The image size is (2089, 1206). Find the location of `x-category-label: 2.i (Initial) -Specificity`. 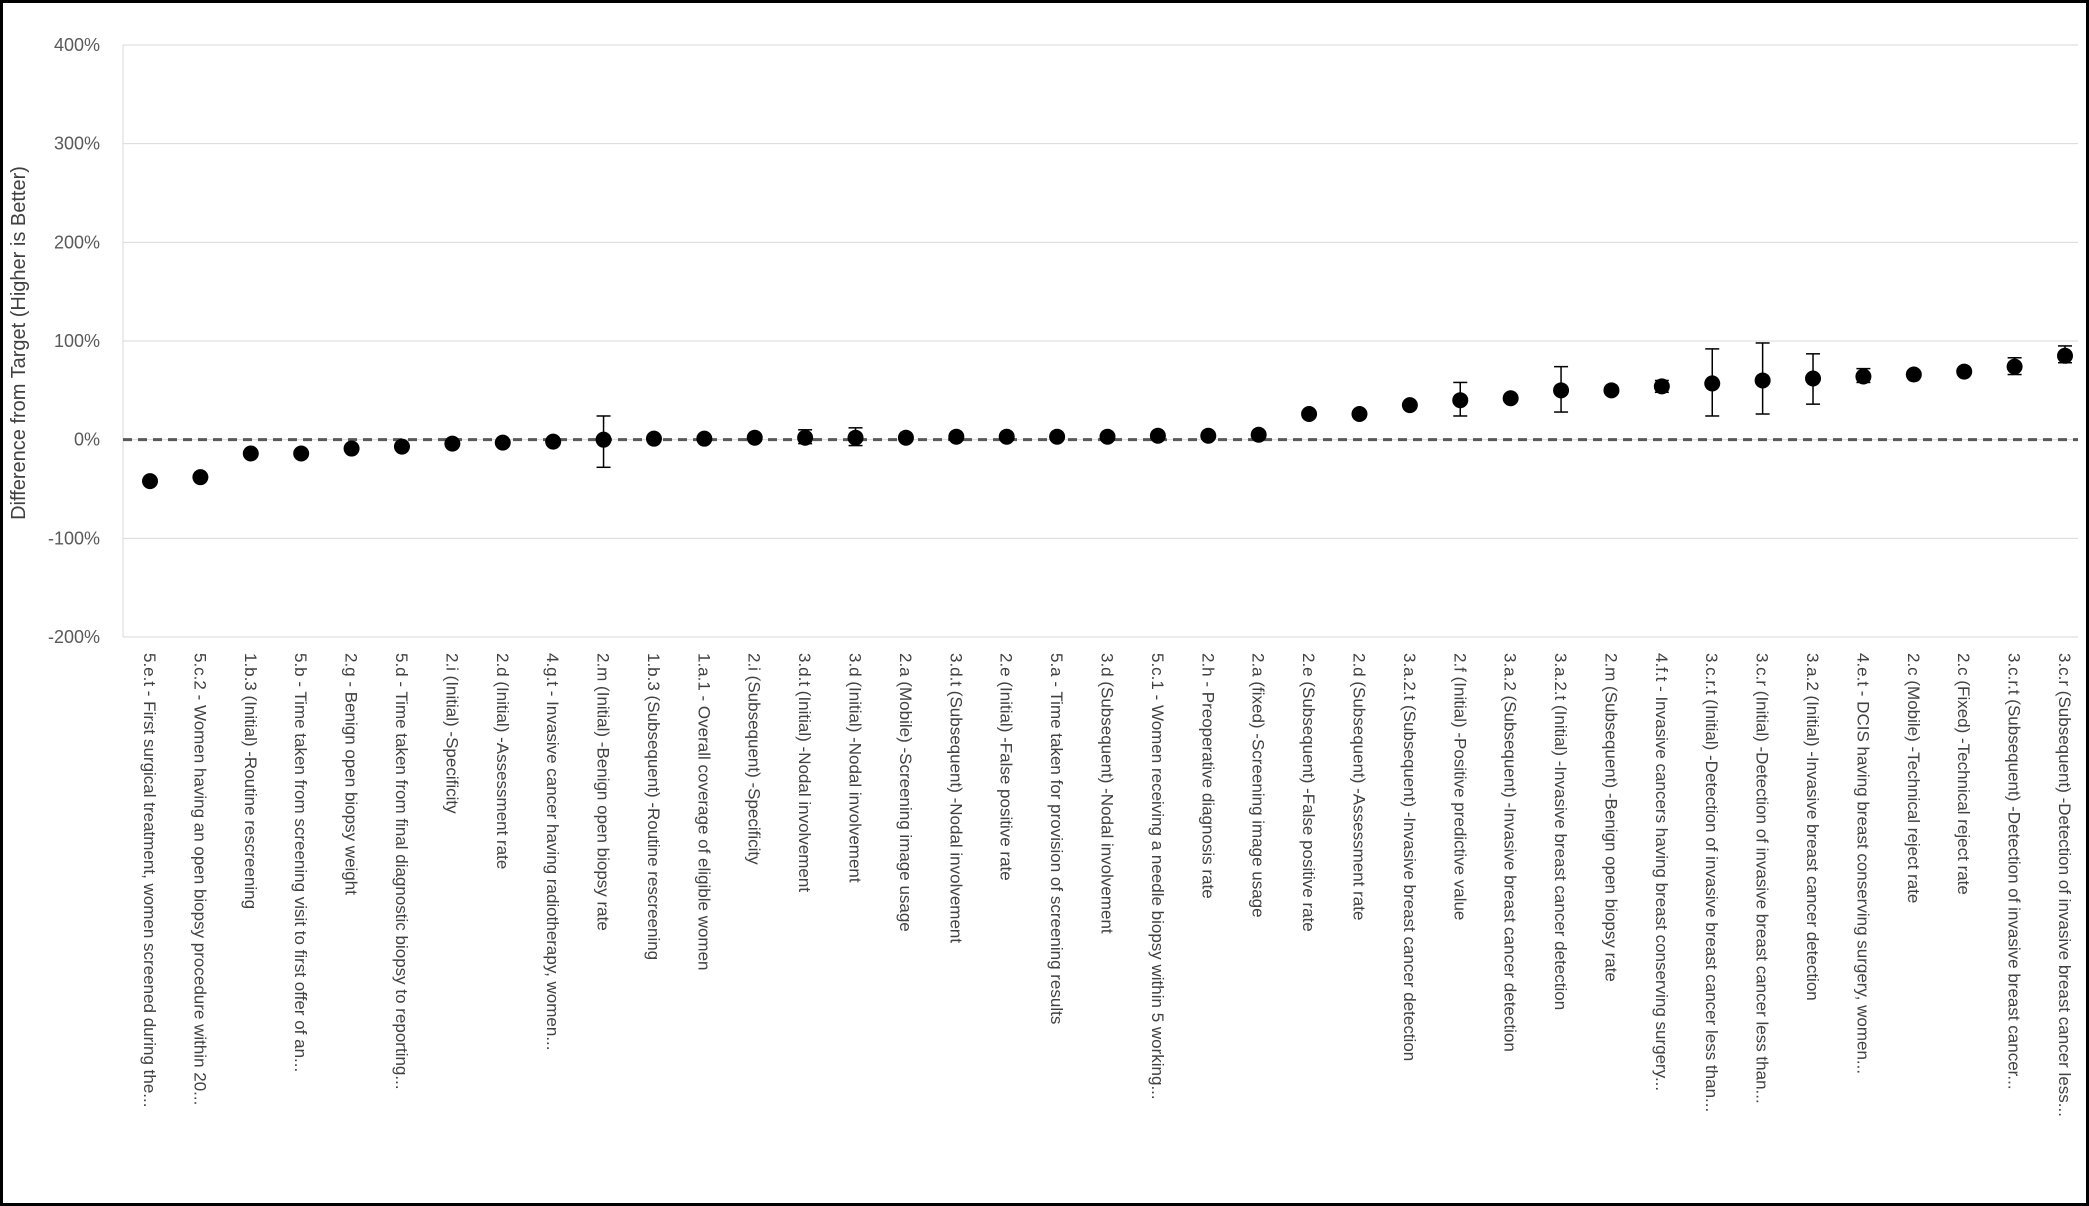

x-category-label: 2.i (Initial) -Specificity is located at coordinates (451, 733).